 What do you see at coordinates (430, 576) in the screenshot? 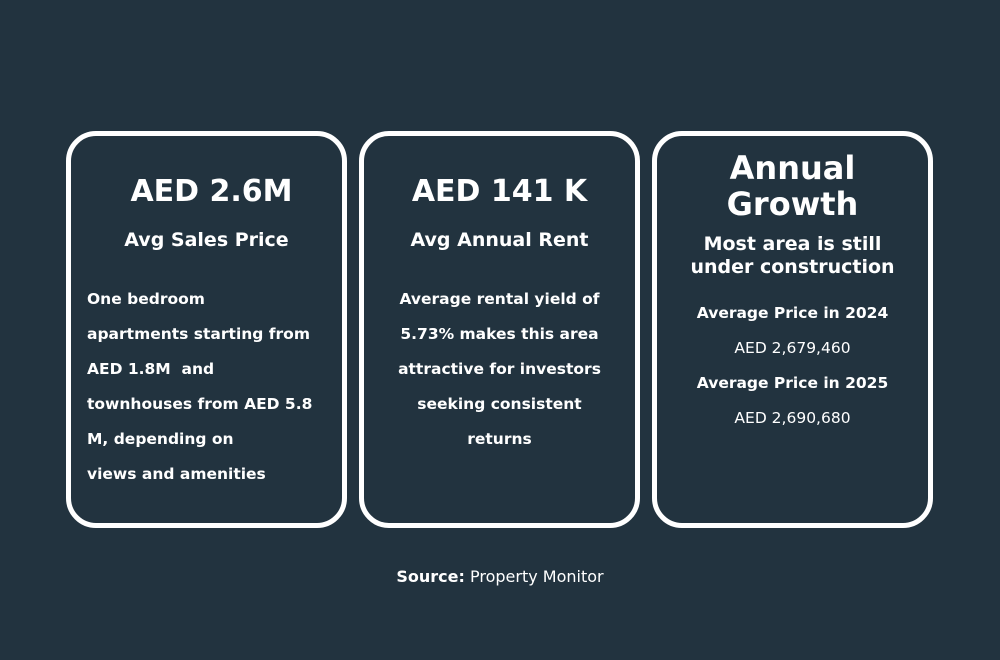
I see `source-label: Source:` at bounding box center [430, 576].